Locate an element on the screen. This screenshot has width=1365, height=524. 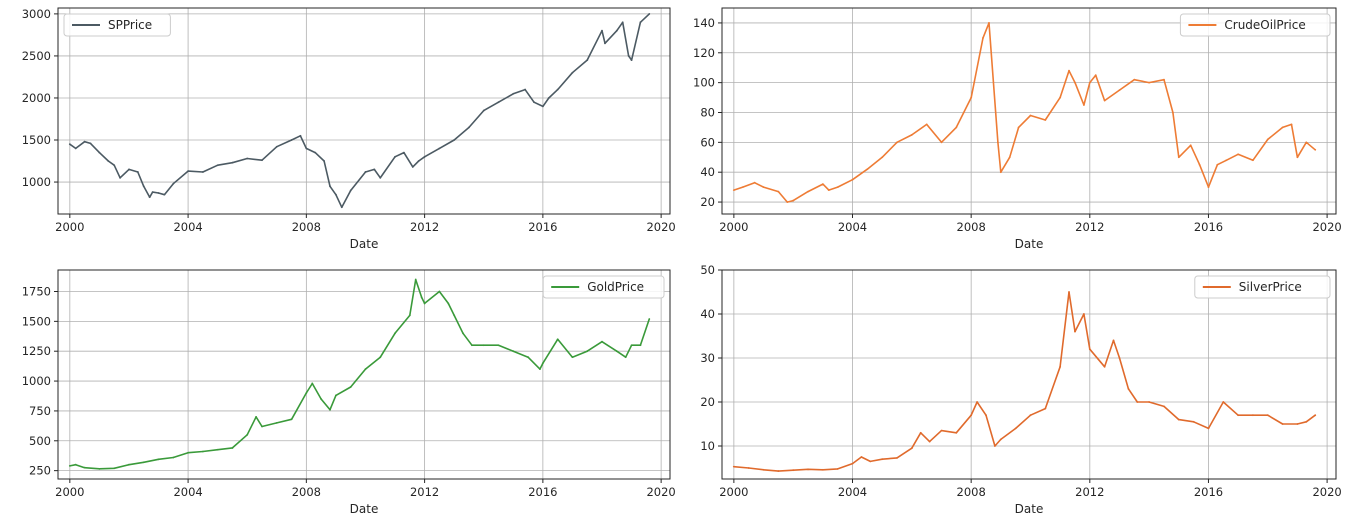
y-tick-label: 1000 is located at coordinates (36, 182).